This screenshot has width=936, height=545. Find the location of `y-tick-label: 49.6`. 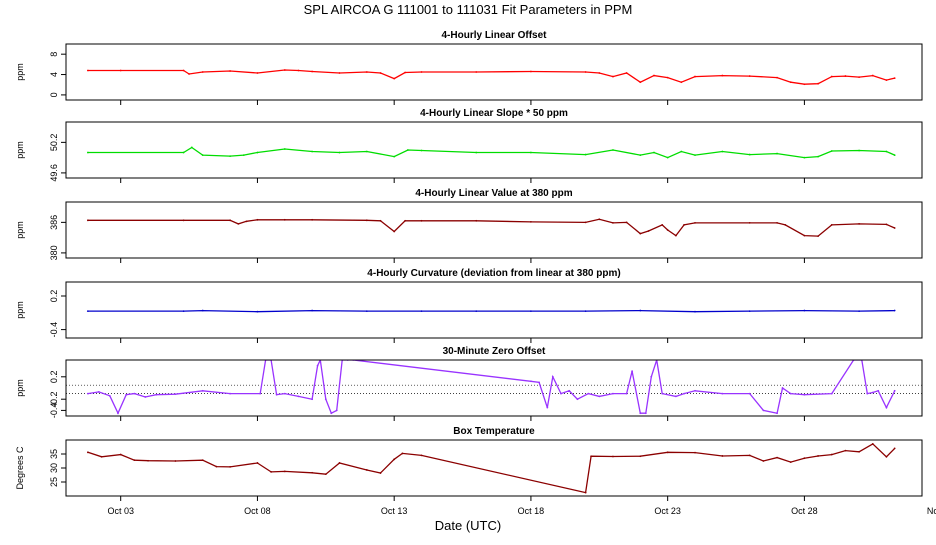

y-tick-label: 49.6 is located at coordinates (54, 173).